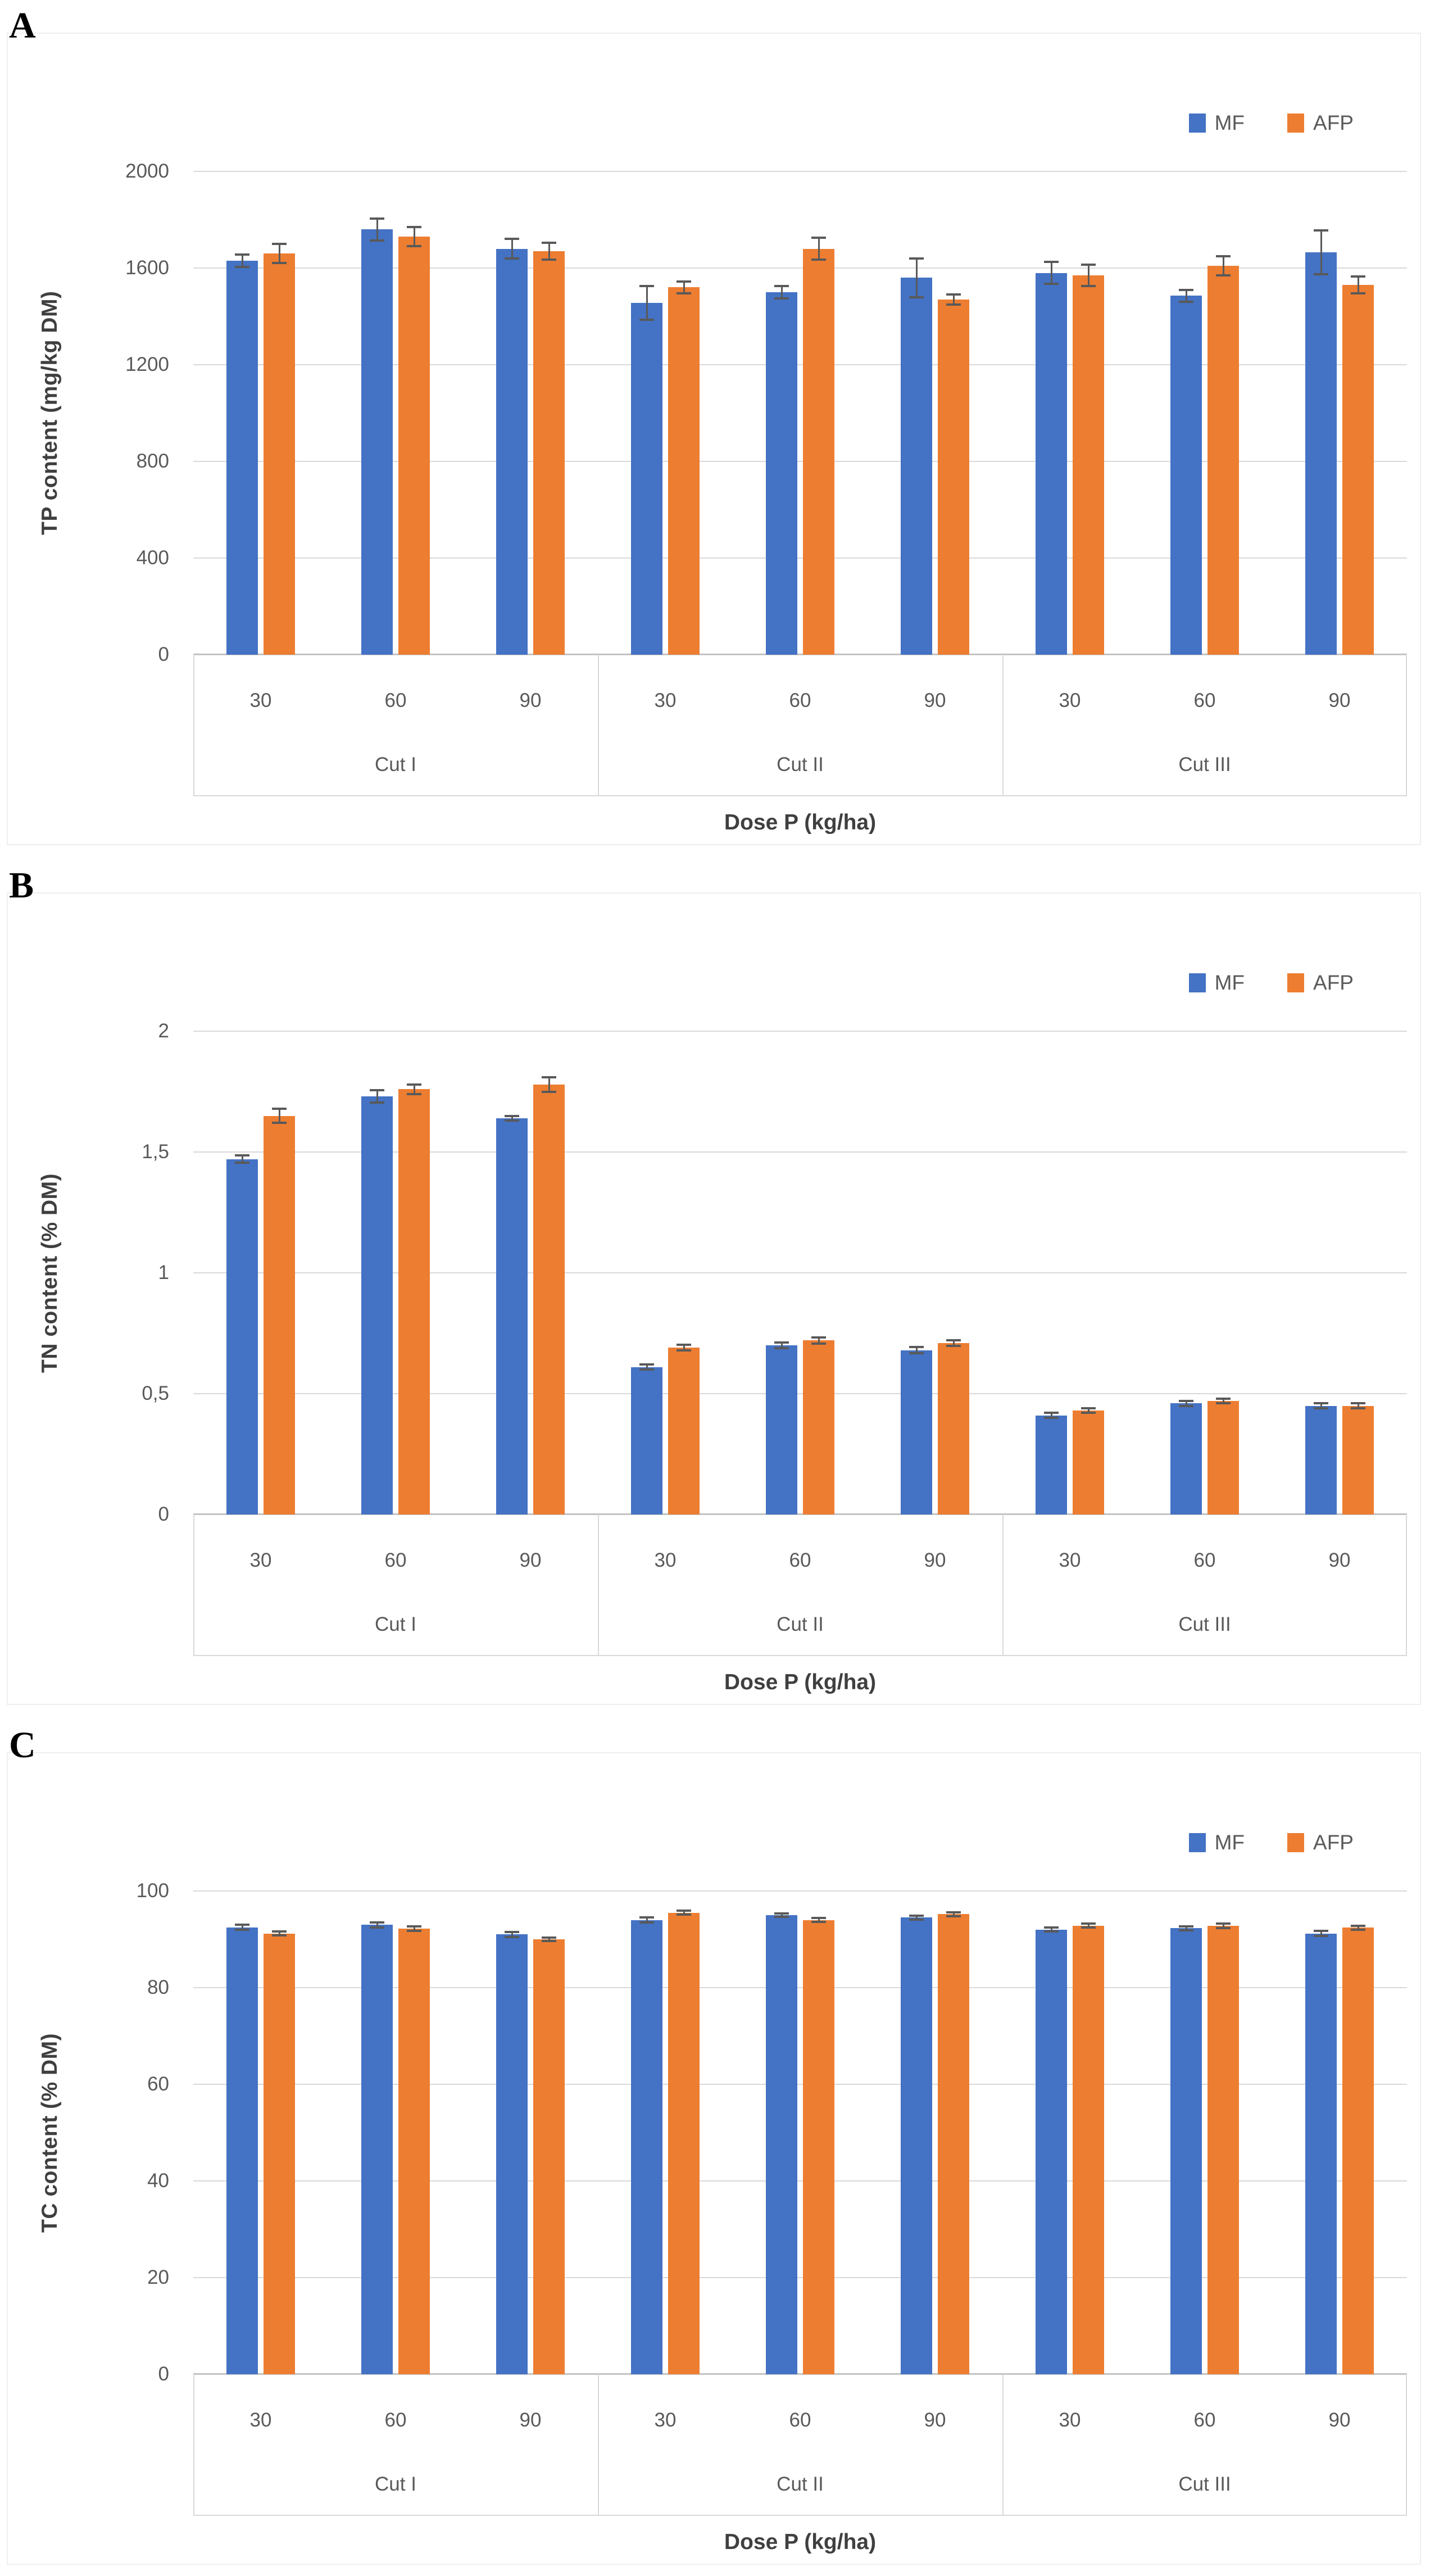 This screenshot has width=1430, height=2576. What do you see at coordinates (800, 654) in the screenshot?
I see `x-axis-line` at bounding box center [800, 654].